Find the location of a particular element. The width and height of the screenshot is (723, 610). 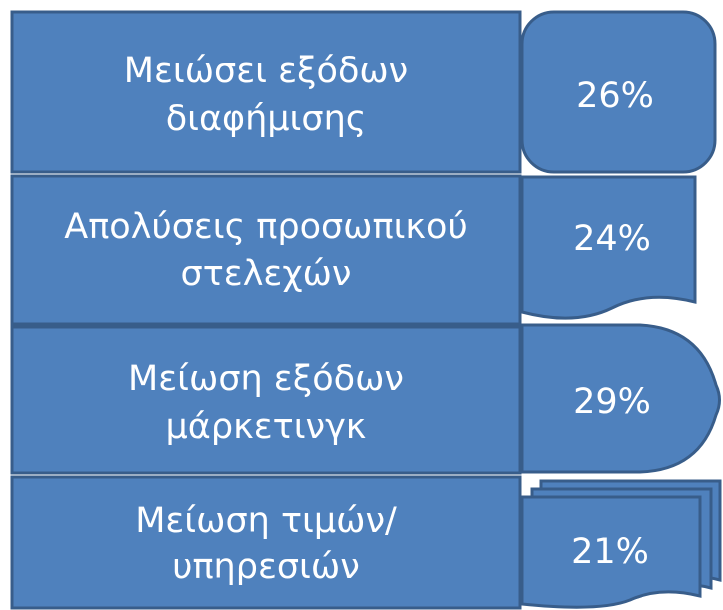

row-value: 29% is located at coordinates (612, 402).